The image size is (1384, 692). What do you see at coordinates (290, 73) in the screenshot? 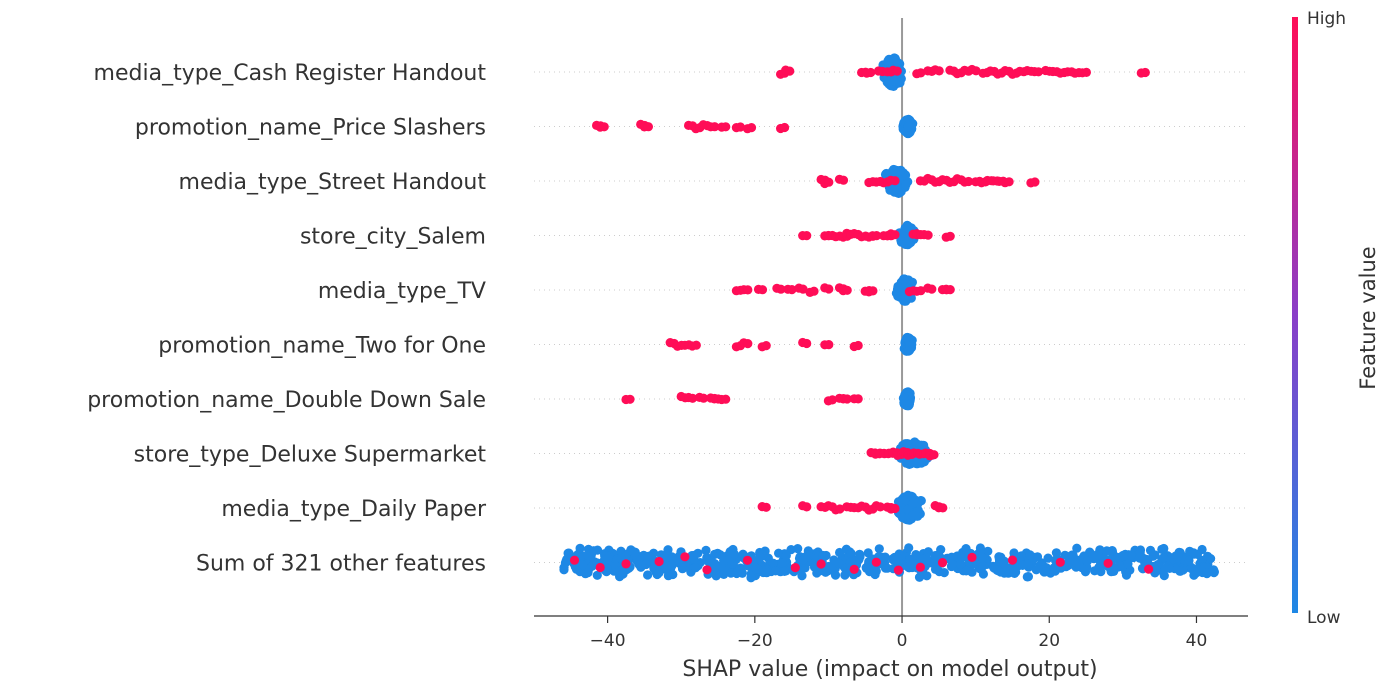
I see `feature-label: media_type_Cash Register Handout` at bounding box center [290, 73].